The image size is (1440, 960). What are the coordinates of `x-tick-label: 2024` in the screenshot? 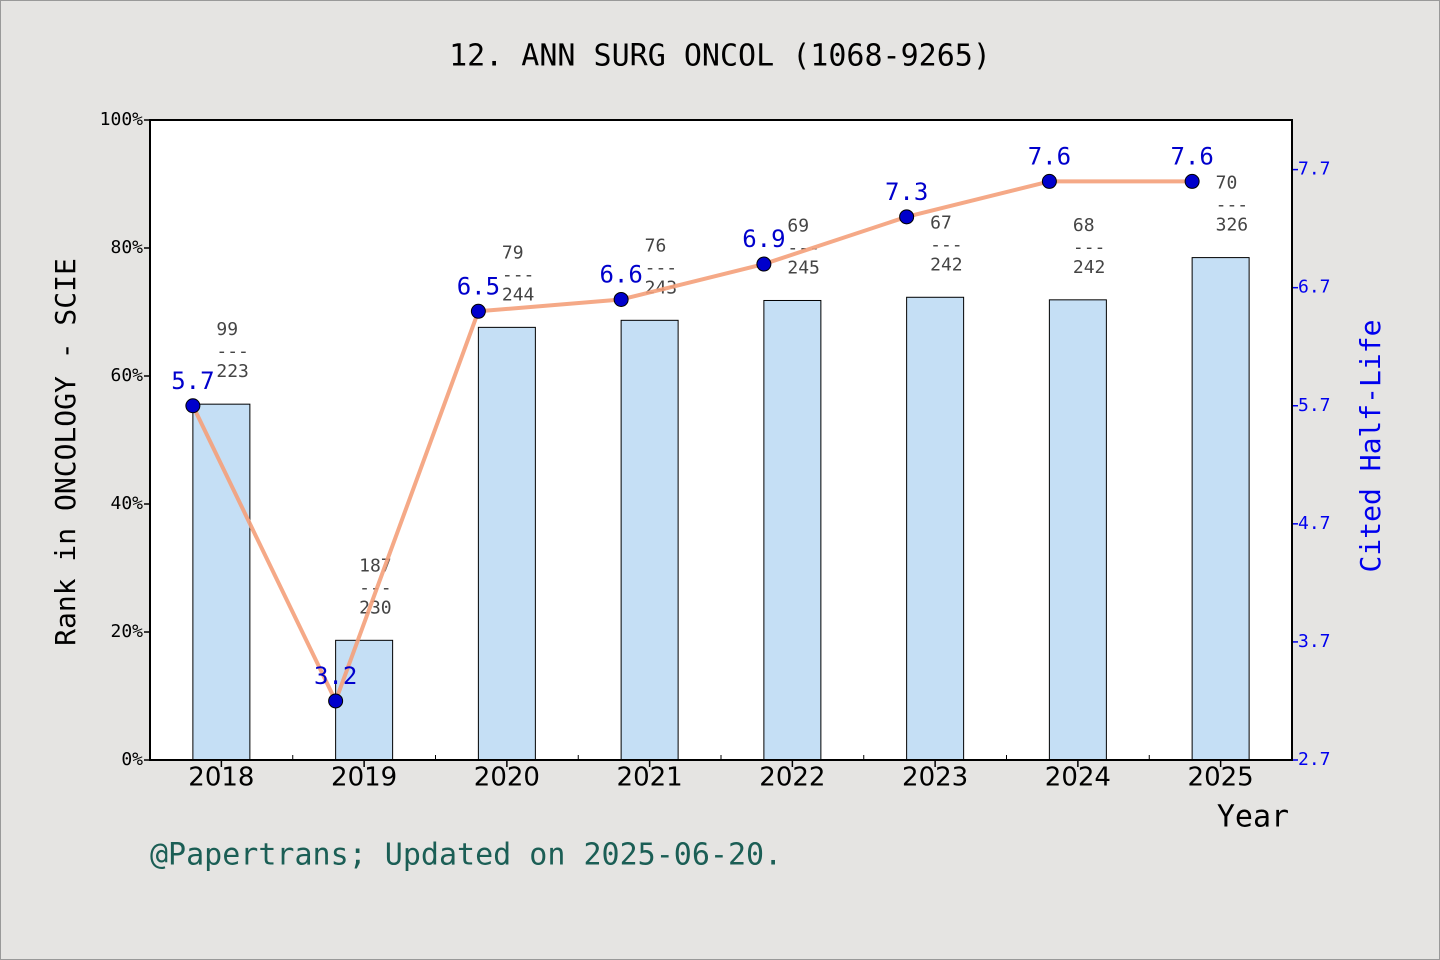 It's located at (1078, 778).